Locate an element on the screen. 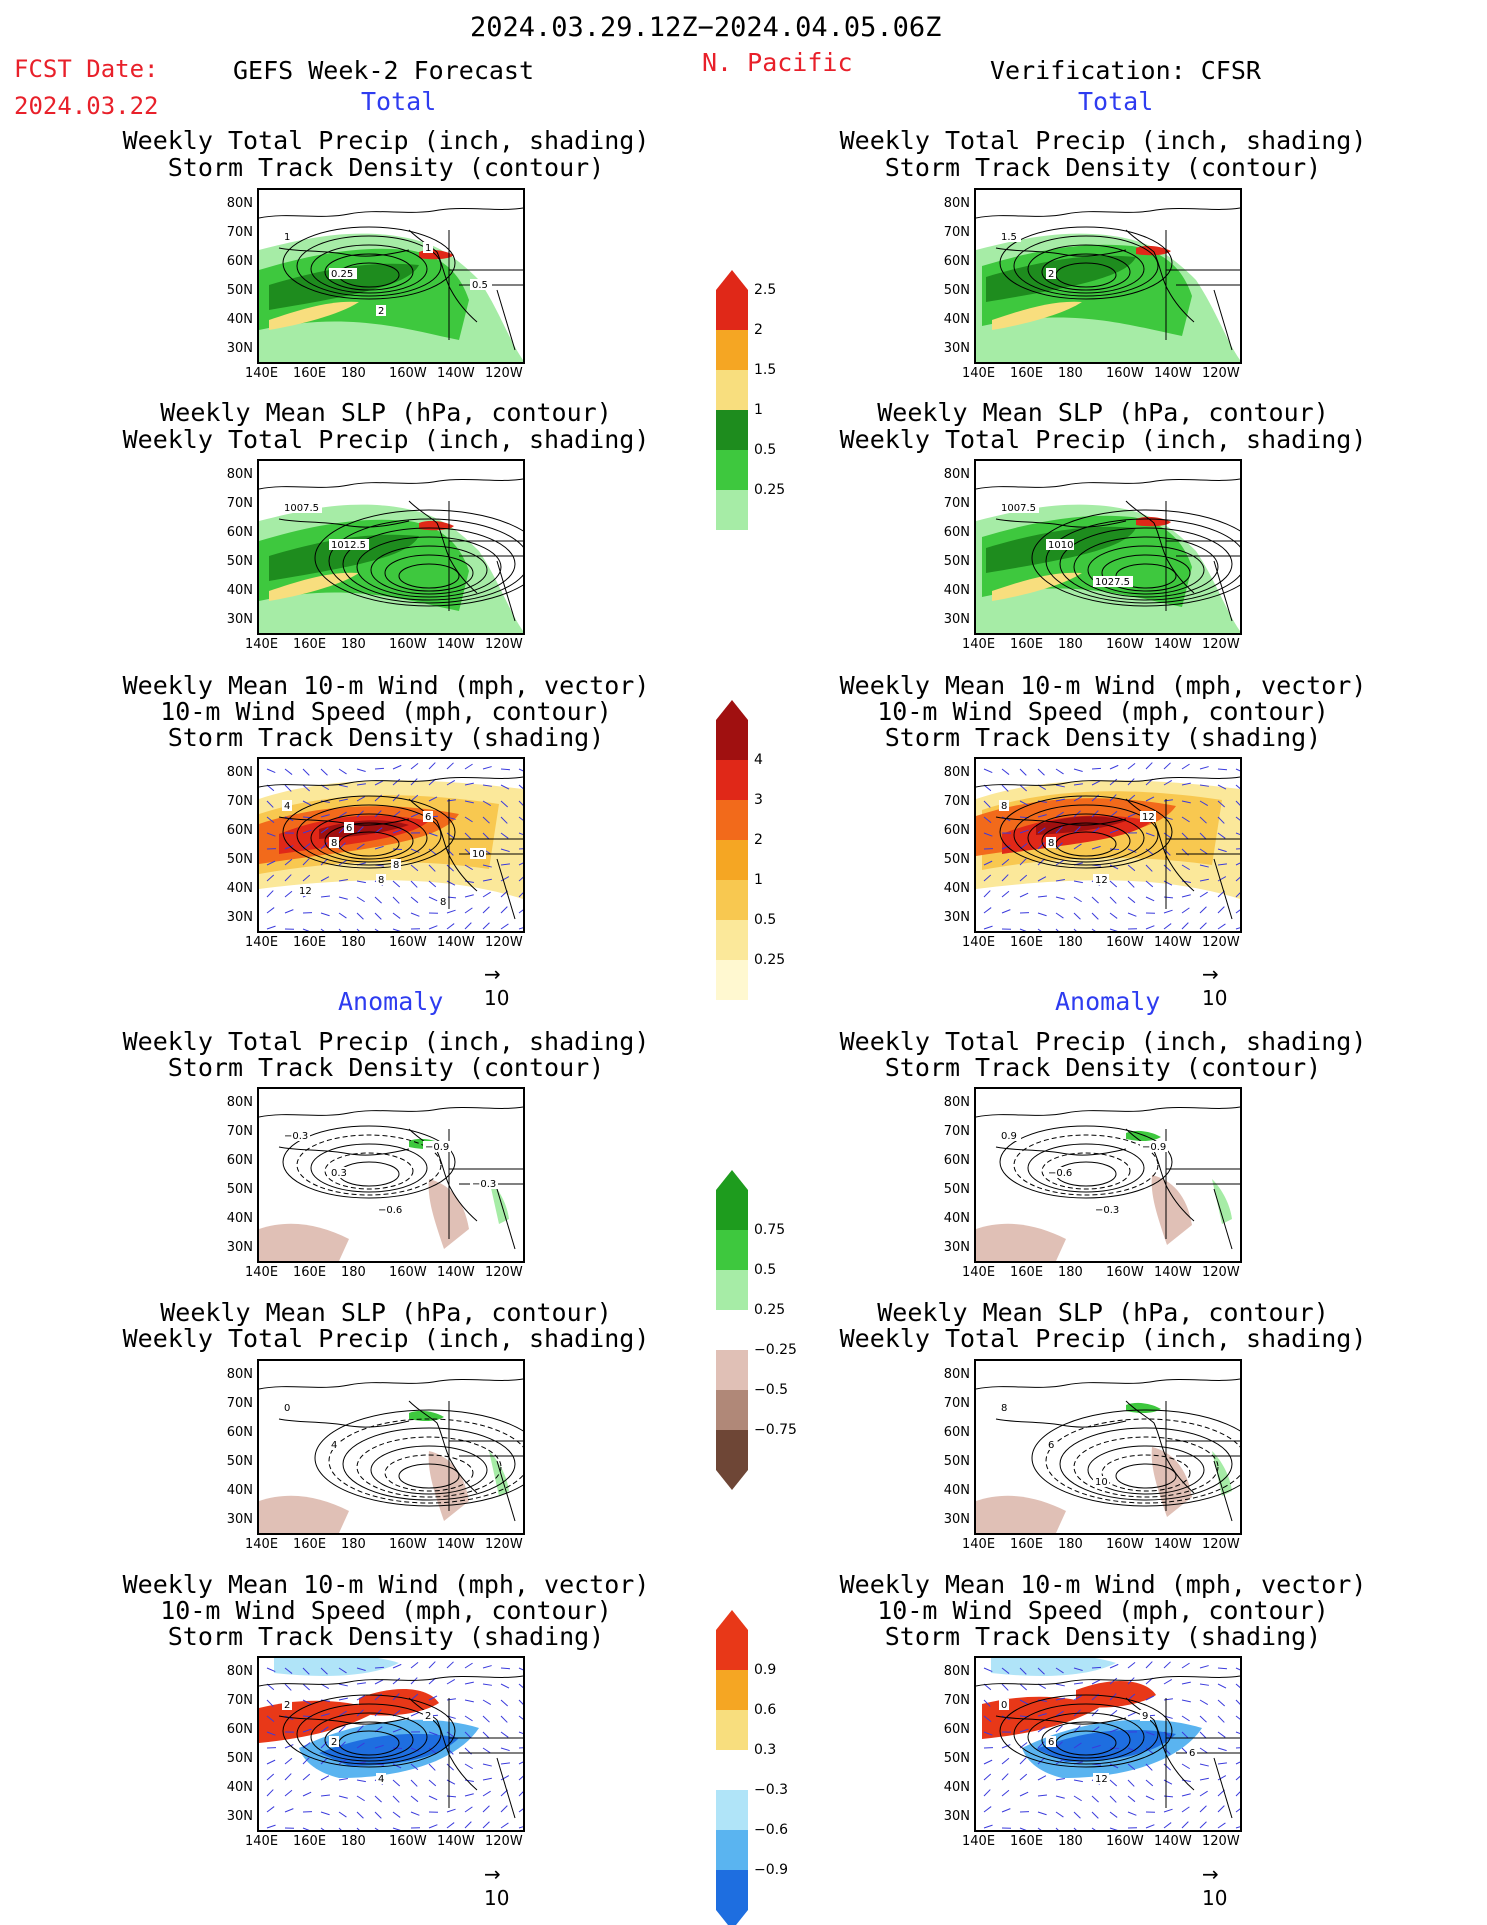 Image resolution: width=1487 pixels, height=1925 pixels. lon-label: 140E is located at coordinates (979, 1544).